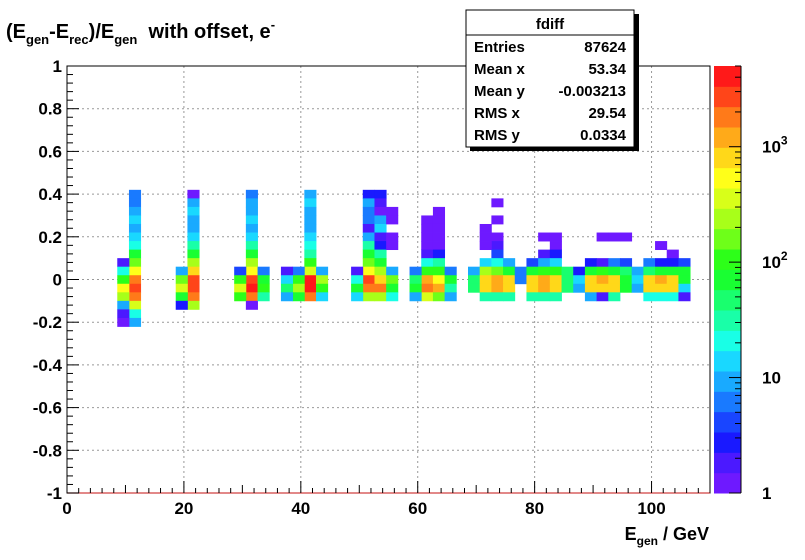  What do you see at coordinates (497, 113) in the screenshot?
I see `stats-row-label: RMS x` at bounding box center [497, 113].